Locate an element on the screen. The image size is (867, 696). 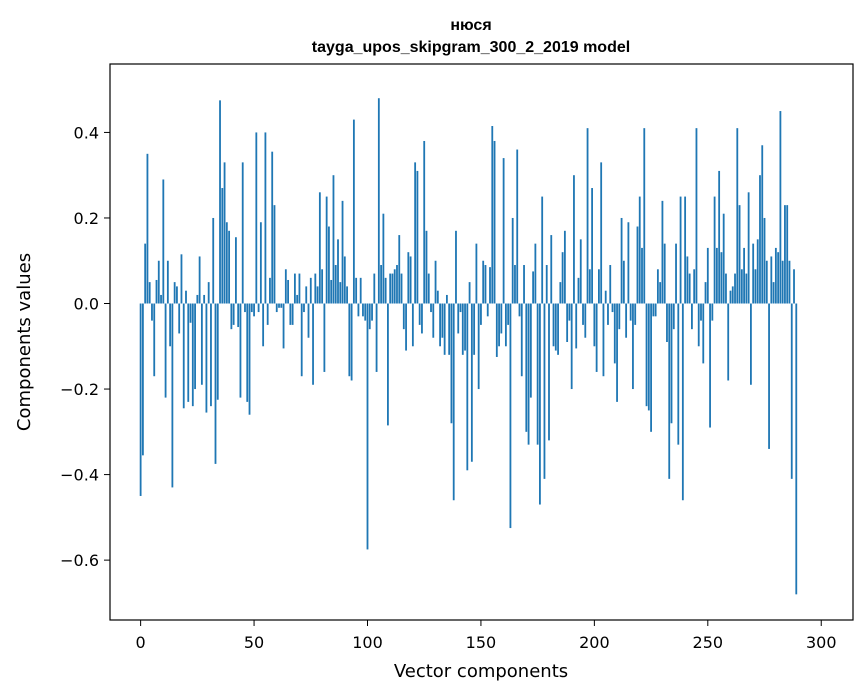
x-axis-ticks: 0 50 100 150 200 250 300 is located at coordinates (486, 636).